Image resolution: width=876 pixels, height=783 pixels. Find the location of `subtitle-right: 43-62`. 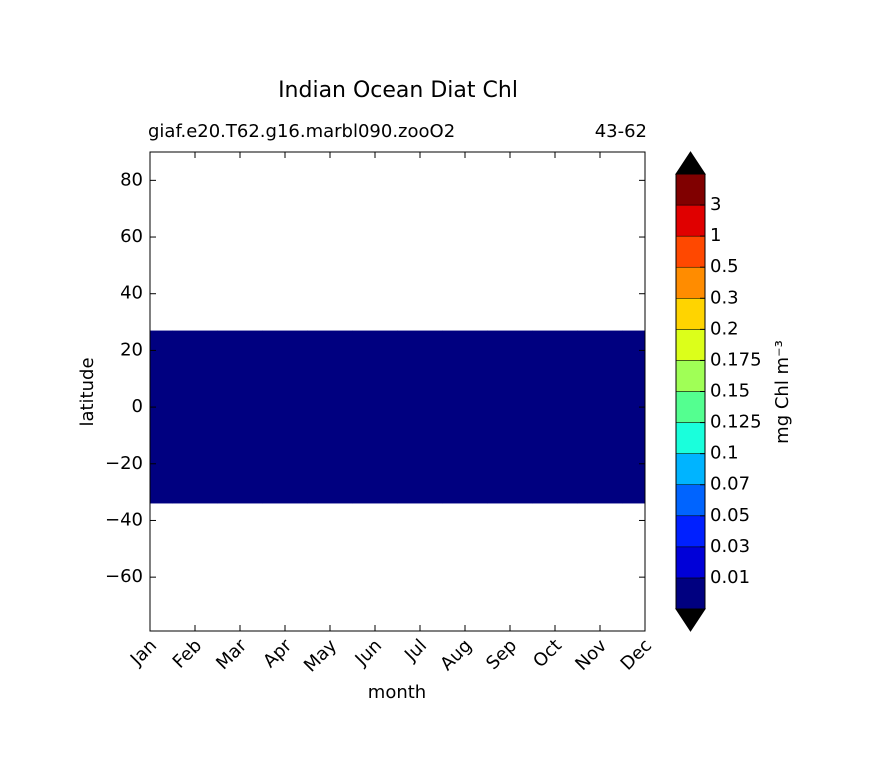

subtitle-right: 43-62 is located at coordinates (621, 131).